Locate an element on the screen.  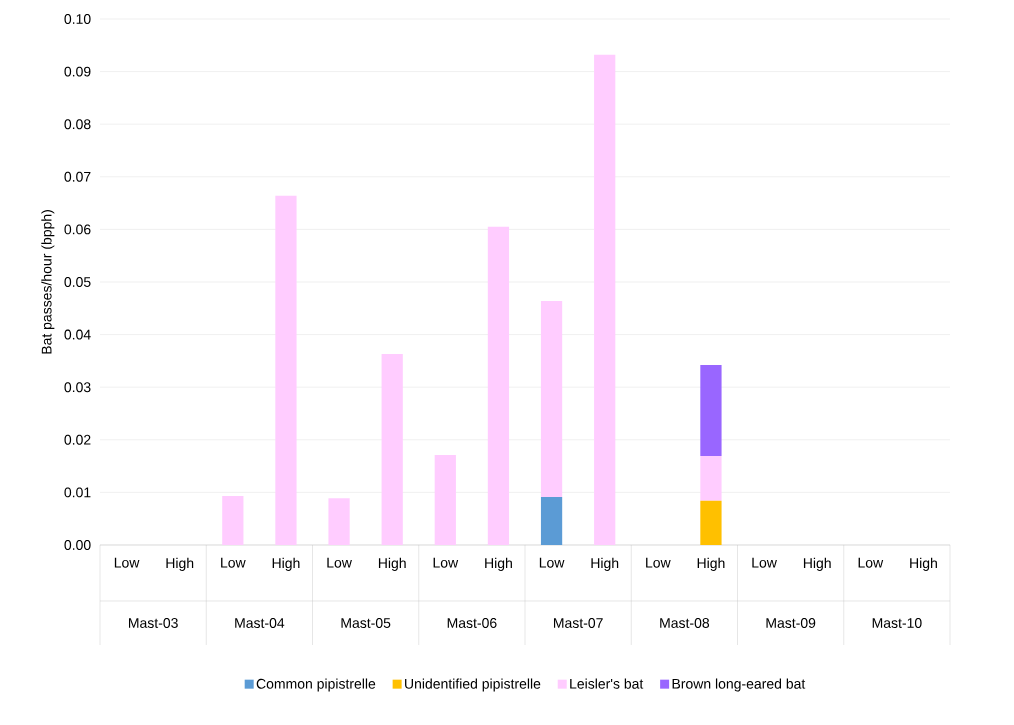
legend-label: Leisler's bat is located at coordinates (607, 683).